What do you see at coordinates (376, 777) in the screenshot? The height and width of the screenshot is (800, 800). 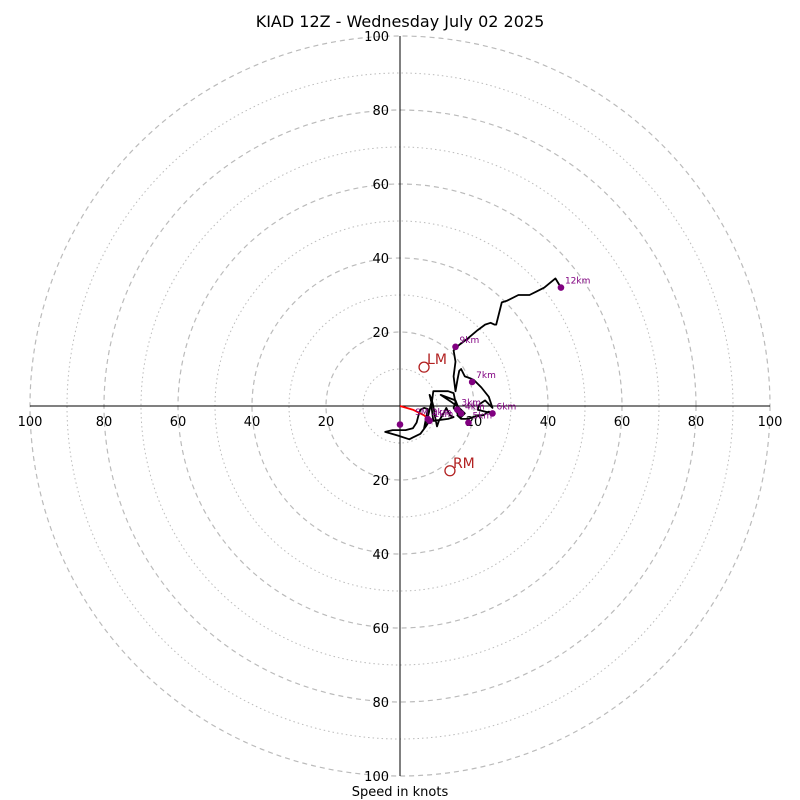 I see `tick-label-bottom: 100` at bounding box center [376, 777].